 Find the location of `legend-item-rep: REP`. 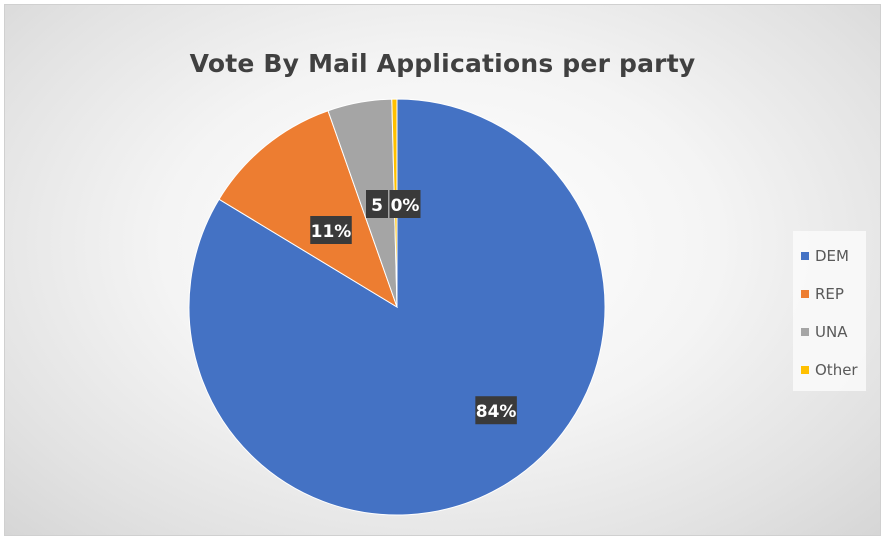

legend-item-rep: REP is located at coordinates (829, 294).